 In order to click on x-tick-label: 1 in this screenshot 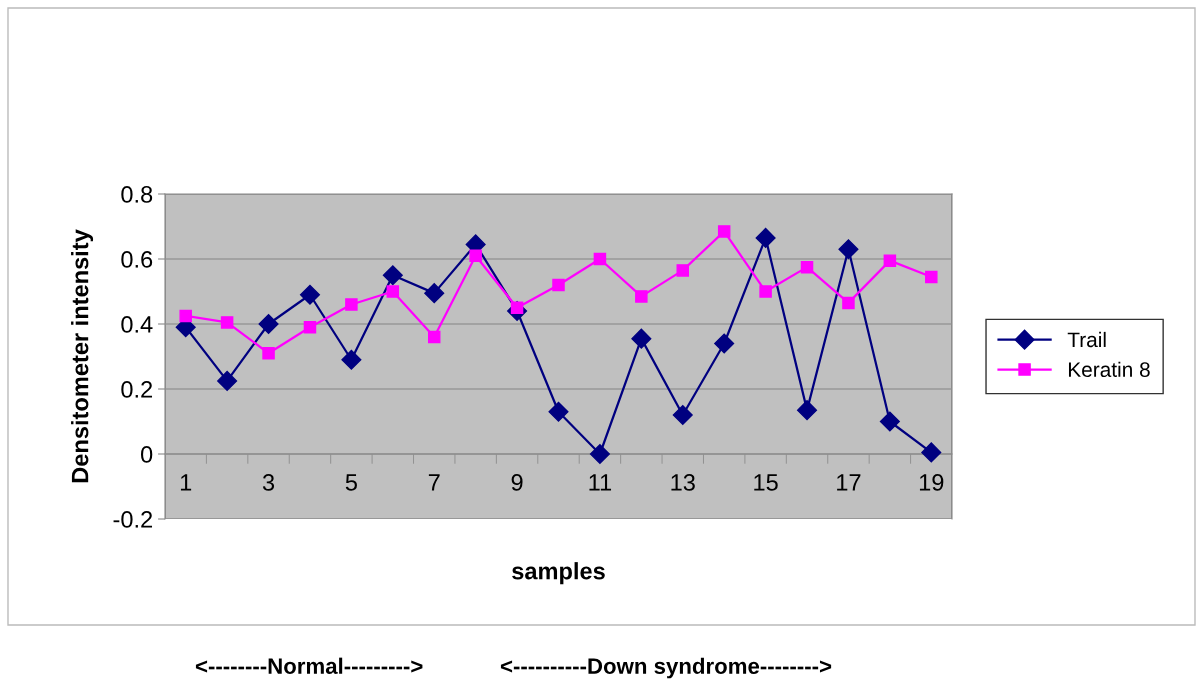, I will do `click(186, 482)`.